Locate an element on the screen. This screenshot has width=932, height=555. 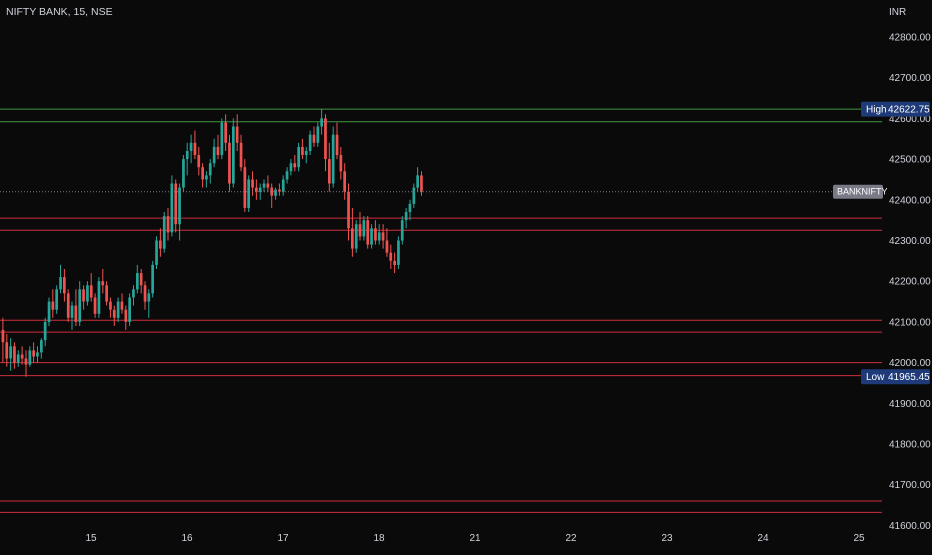
price-tick-label: 41700.00 is located at coordinates (910, 485).